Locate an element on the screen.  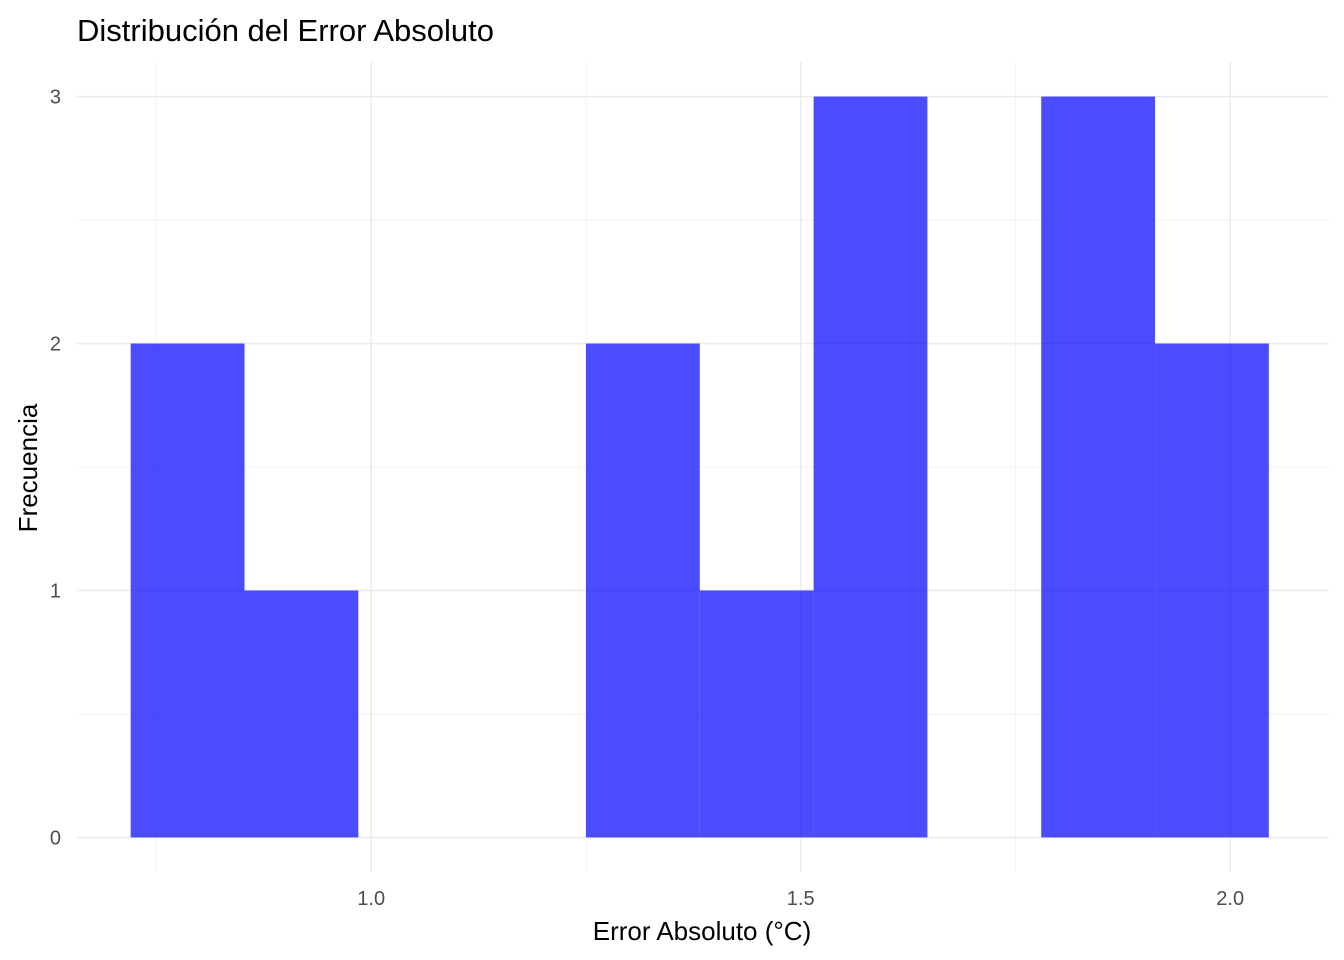
x-axis-title: Error Absoluto (°C) is located at coordinates (702, 931).